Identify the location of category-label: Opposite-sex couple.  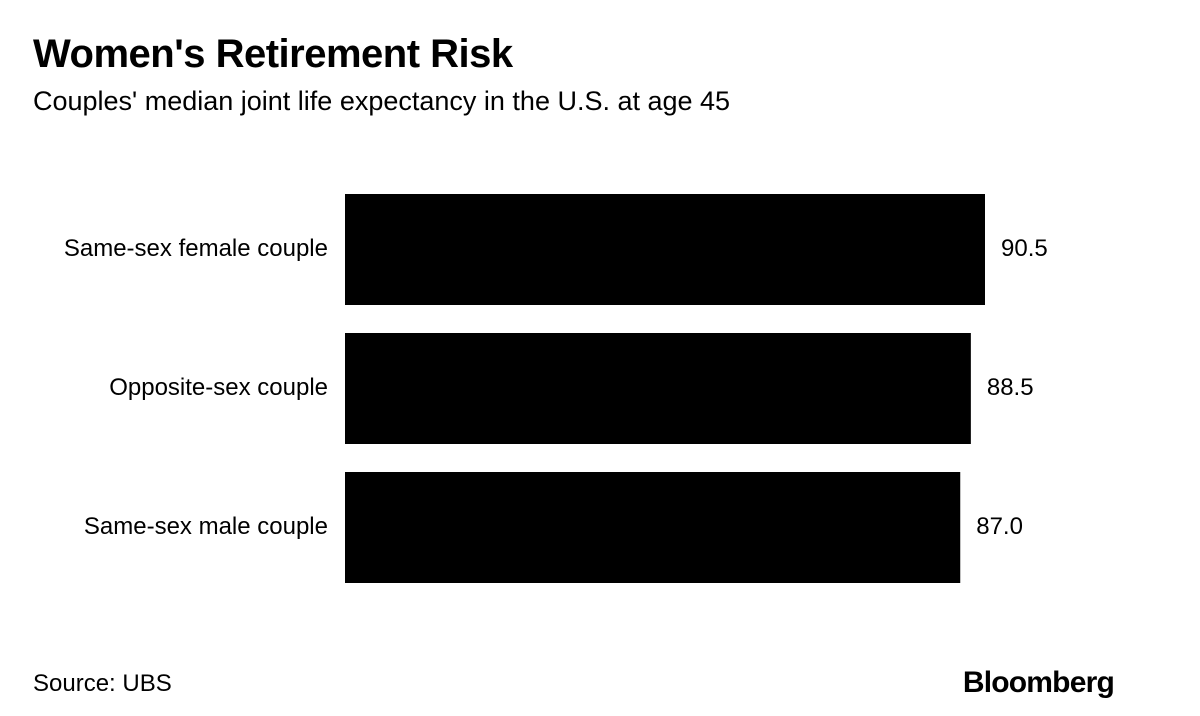
(218, 387).